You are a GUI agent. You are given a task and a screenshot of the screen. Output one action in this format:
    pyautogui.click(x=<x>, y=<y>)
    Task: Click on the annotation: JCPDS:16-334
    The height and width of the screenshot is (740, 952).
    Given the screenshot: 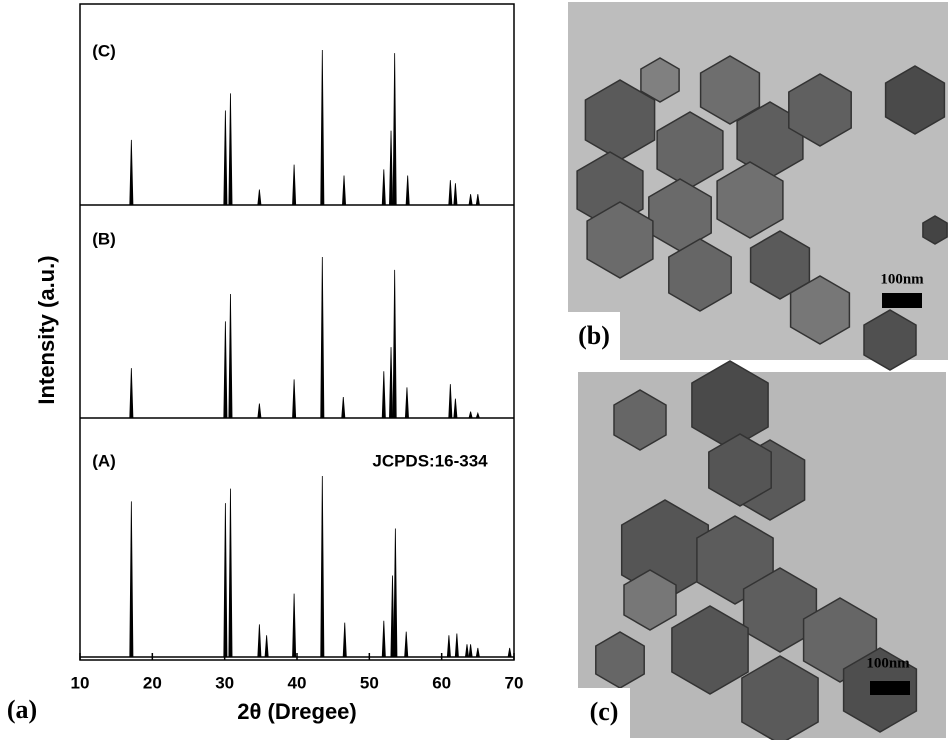 What is the action you would take?
    pyautogui.click(x=430, y=460)
    